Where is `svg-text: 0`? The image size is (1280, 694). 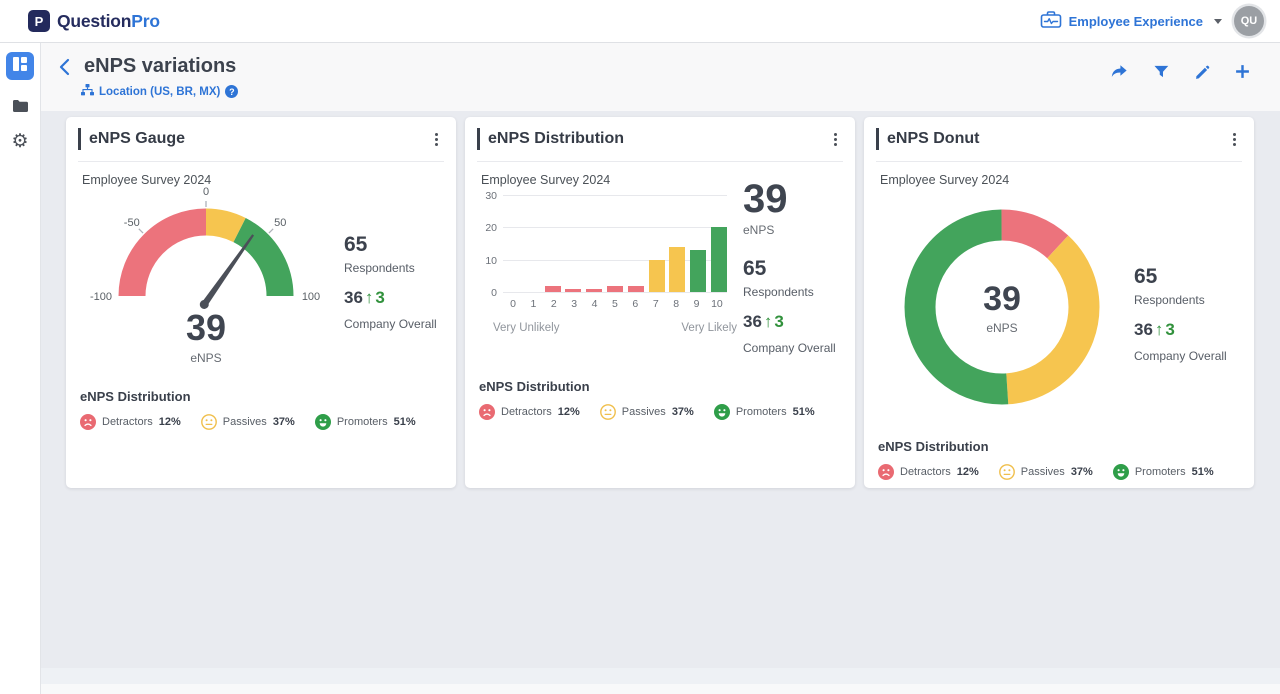
svg-text: 0 is located at coordinates (206, 192).